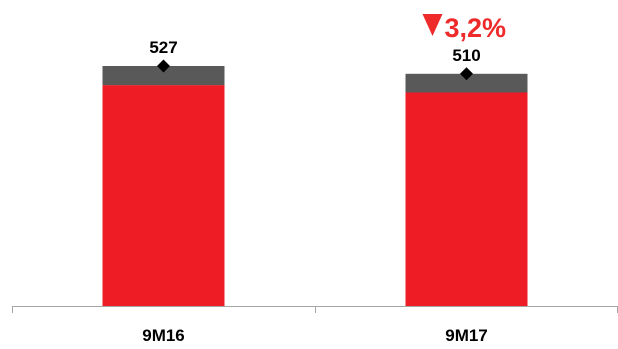  What do you see at coordinates (466, 335) in the screenshot?
I see `x-tick-label-9m17: 9M17` at bounding box center [466, 335].